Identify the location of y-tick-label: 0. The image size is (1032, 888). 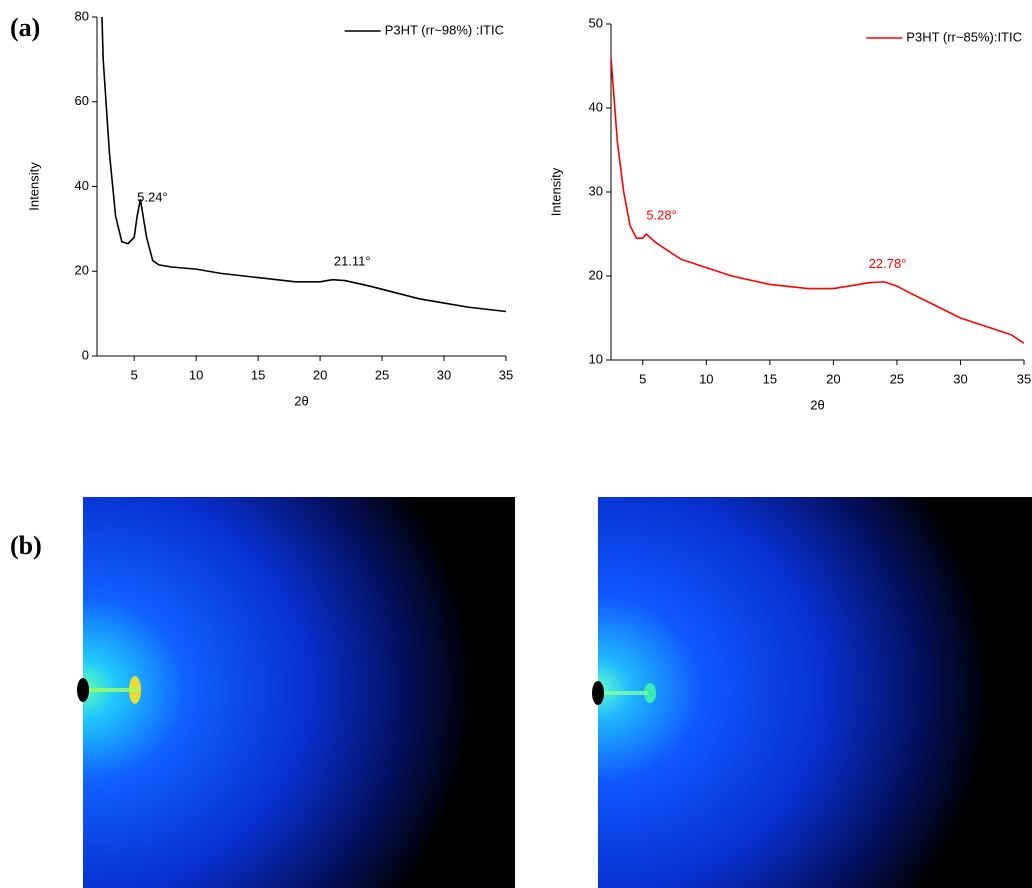
(85, 354).